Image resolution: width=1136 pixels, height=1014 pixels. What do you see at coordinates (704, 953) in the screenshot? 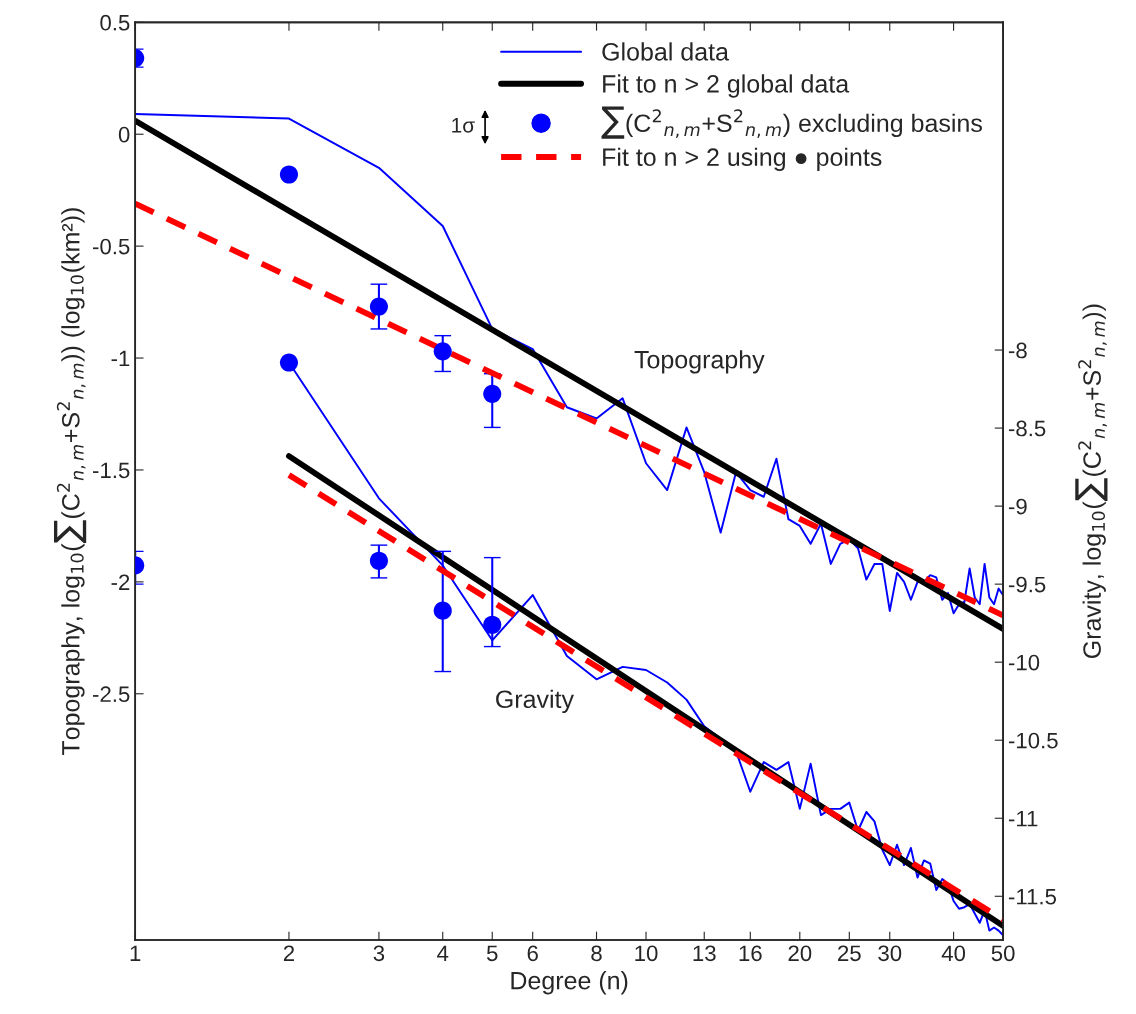
I see `x-tick-label: 13` at bounding box center [704, 953].